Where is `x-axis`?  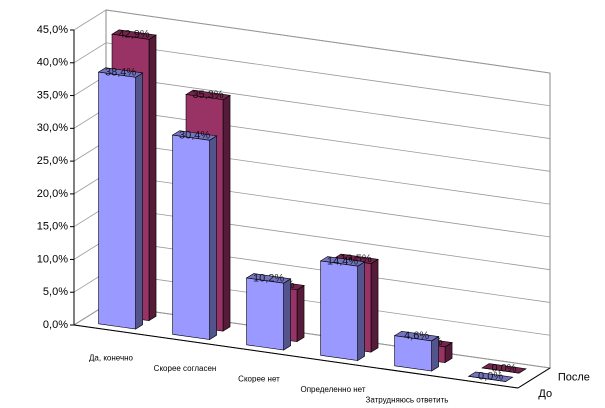
x-axis is located at coordinates (296, 356).